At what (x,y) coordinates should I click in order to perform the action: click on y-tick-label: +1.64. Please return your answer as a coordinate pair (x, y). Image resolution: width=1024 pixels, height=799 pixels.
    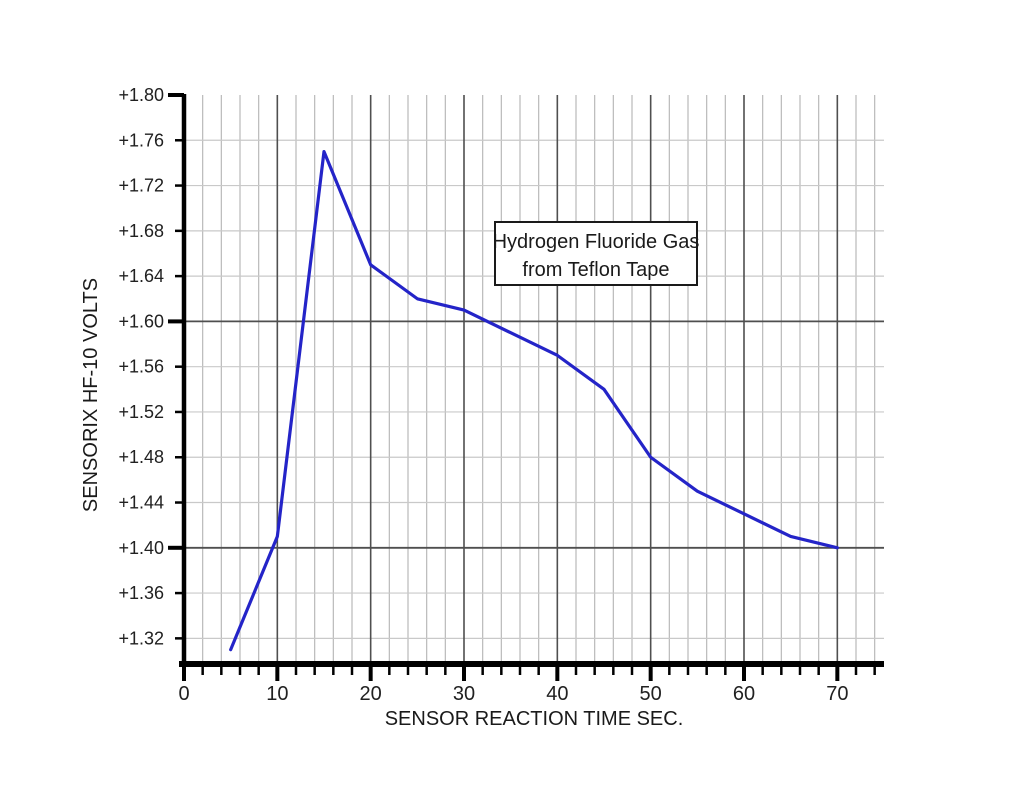
    Looking at the image, I should click on (141, 276).